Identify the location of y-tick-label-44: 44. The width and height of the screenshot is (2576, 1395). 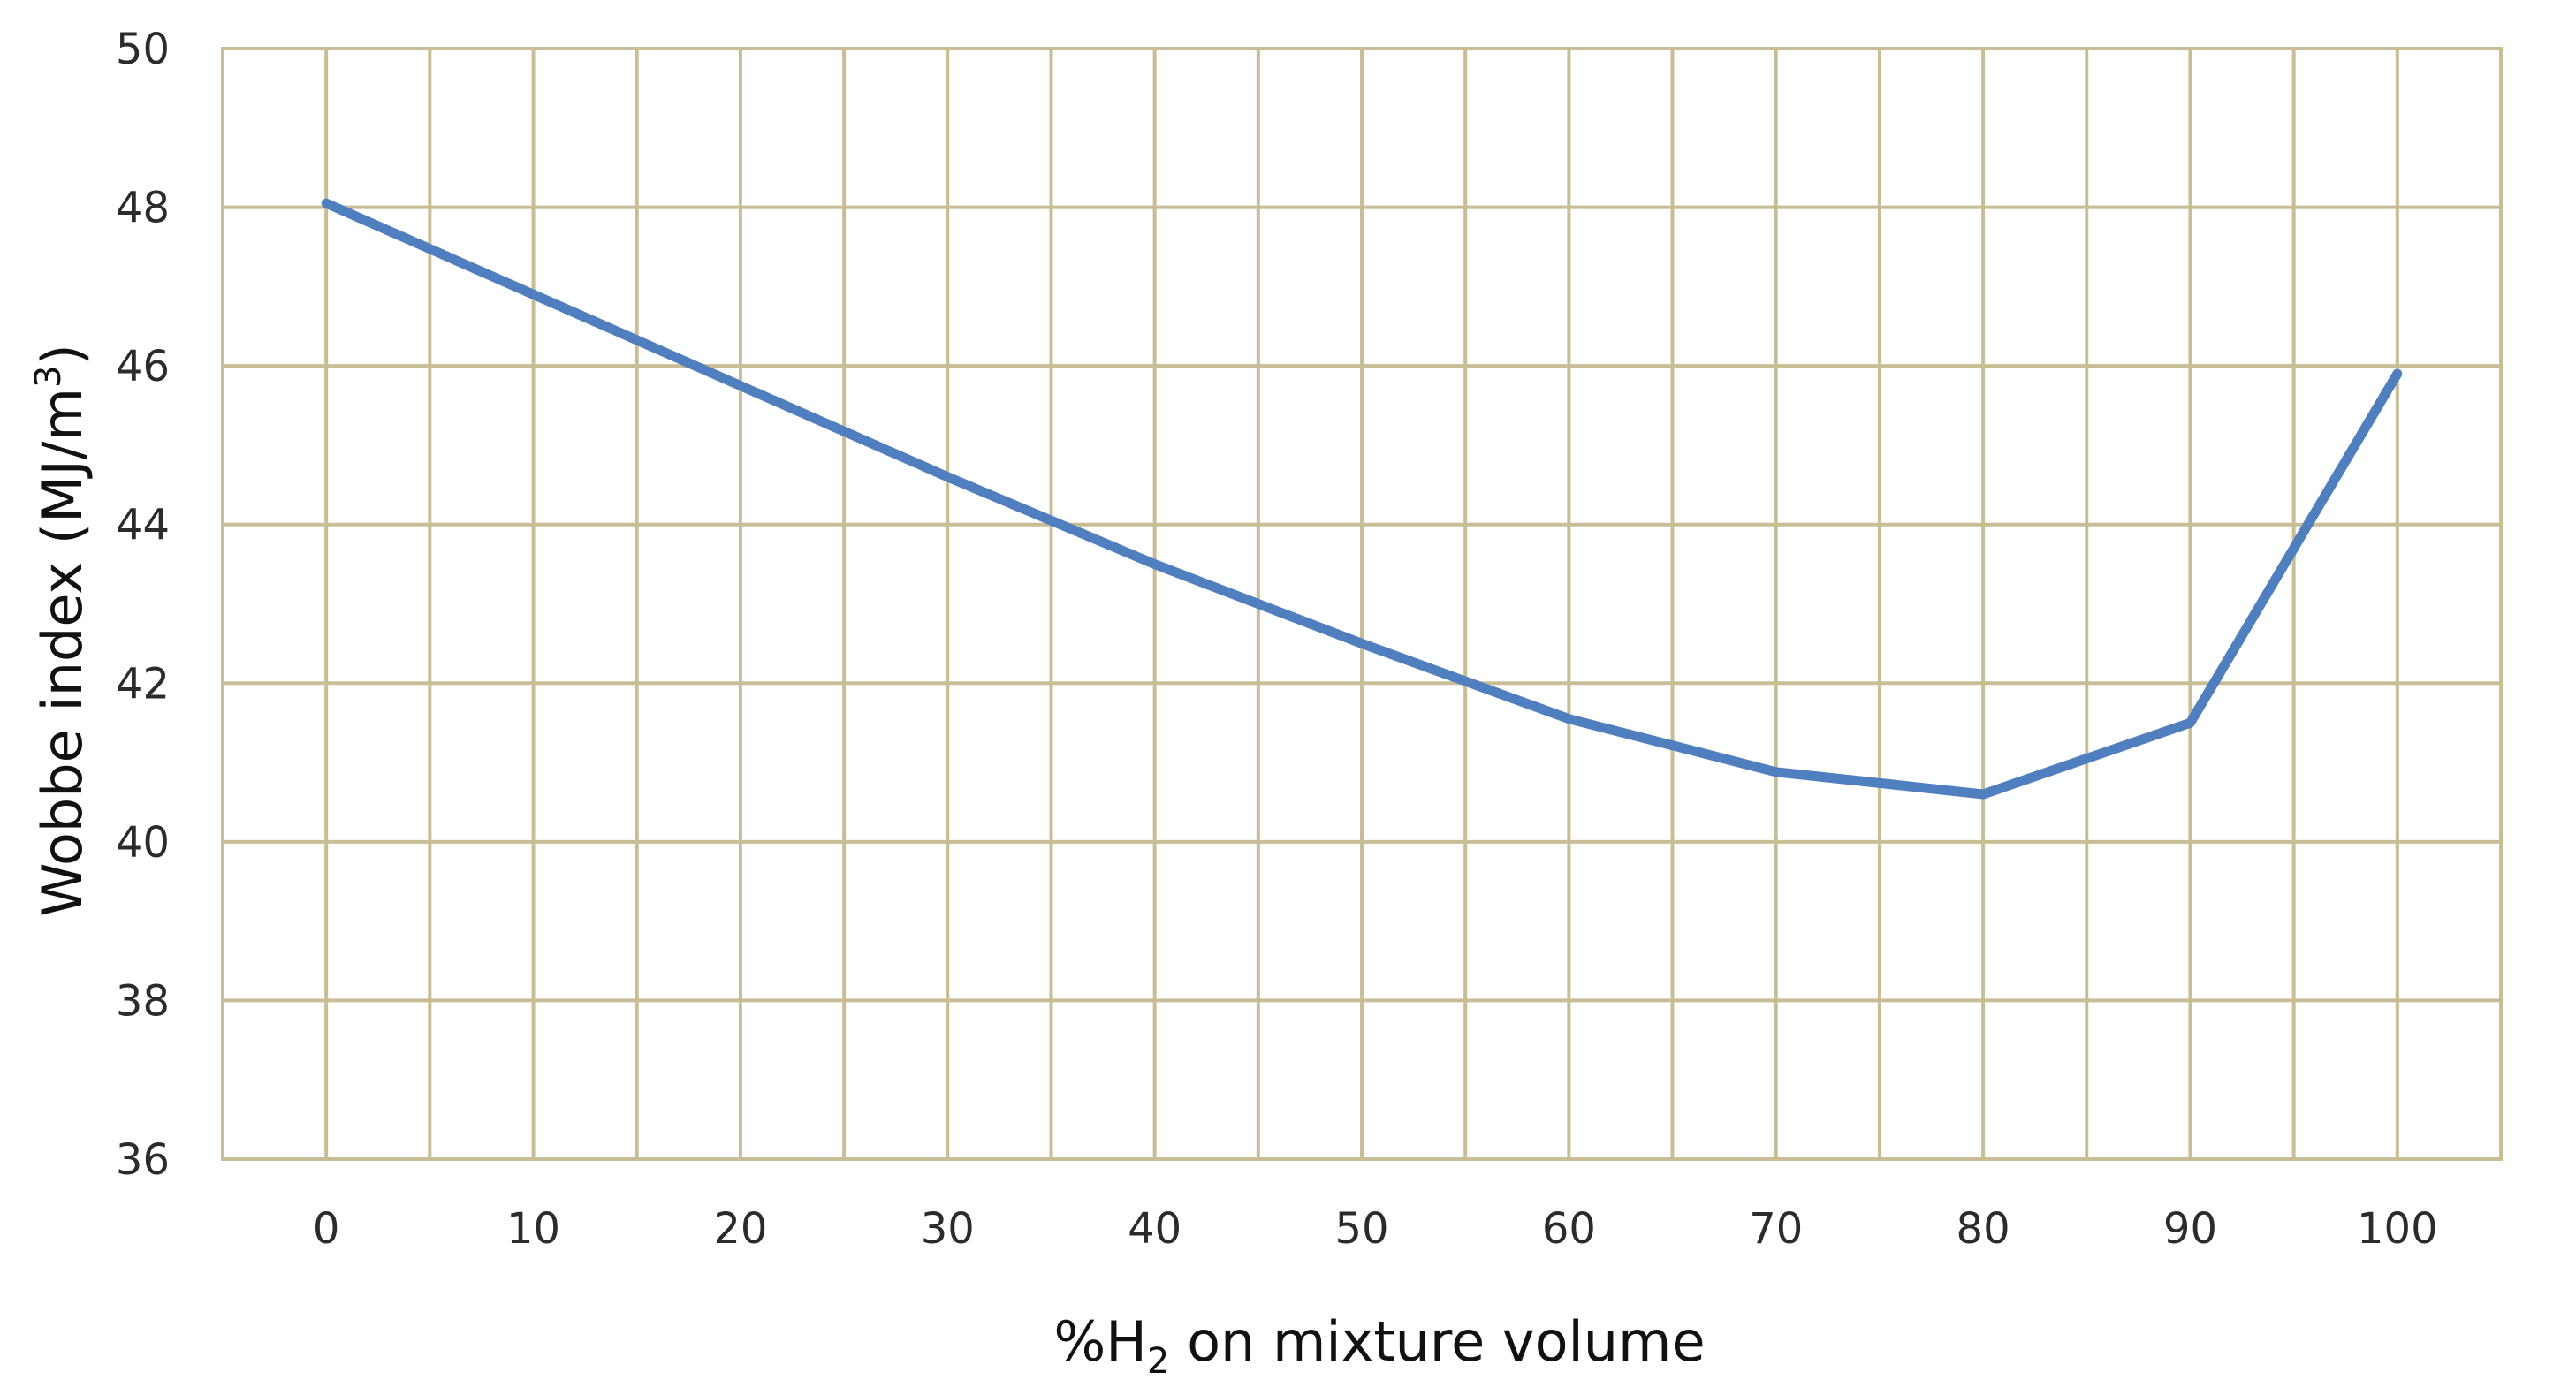
(143, 525).